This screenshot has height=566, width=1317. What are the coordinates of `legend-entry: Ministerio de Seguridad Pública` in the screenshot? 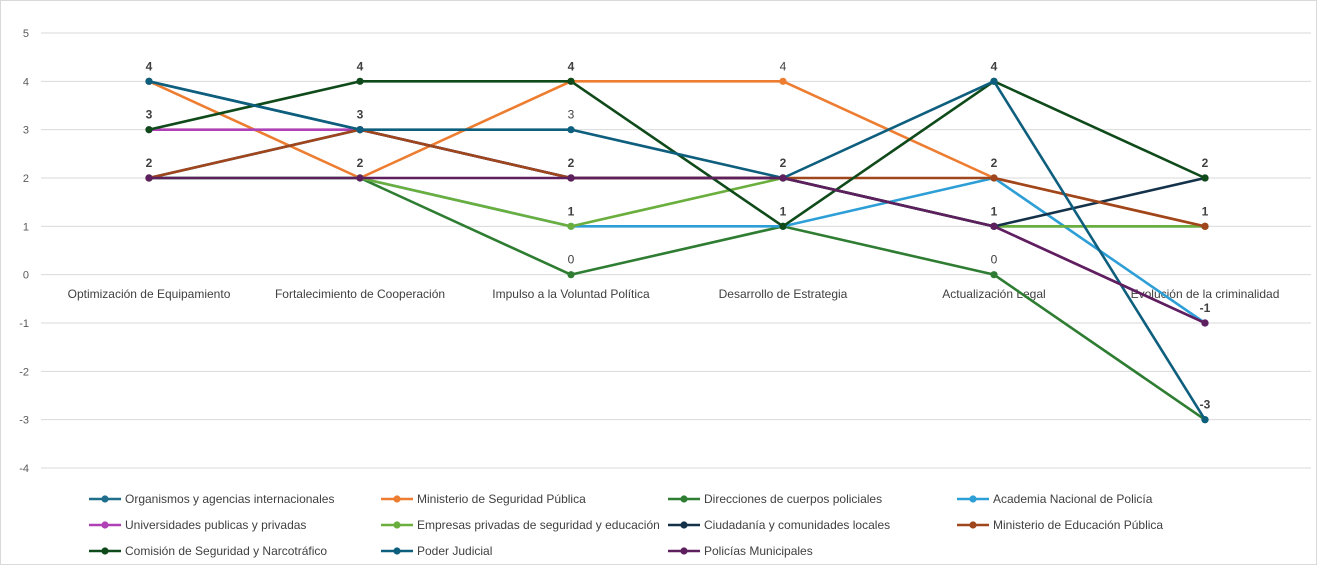 It's located at (483, 499).